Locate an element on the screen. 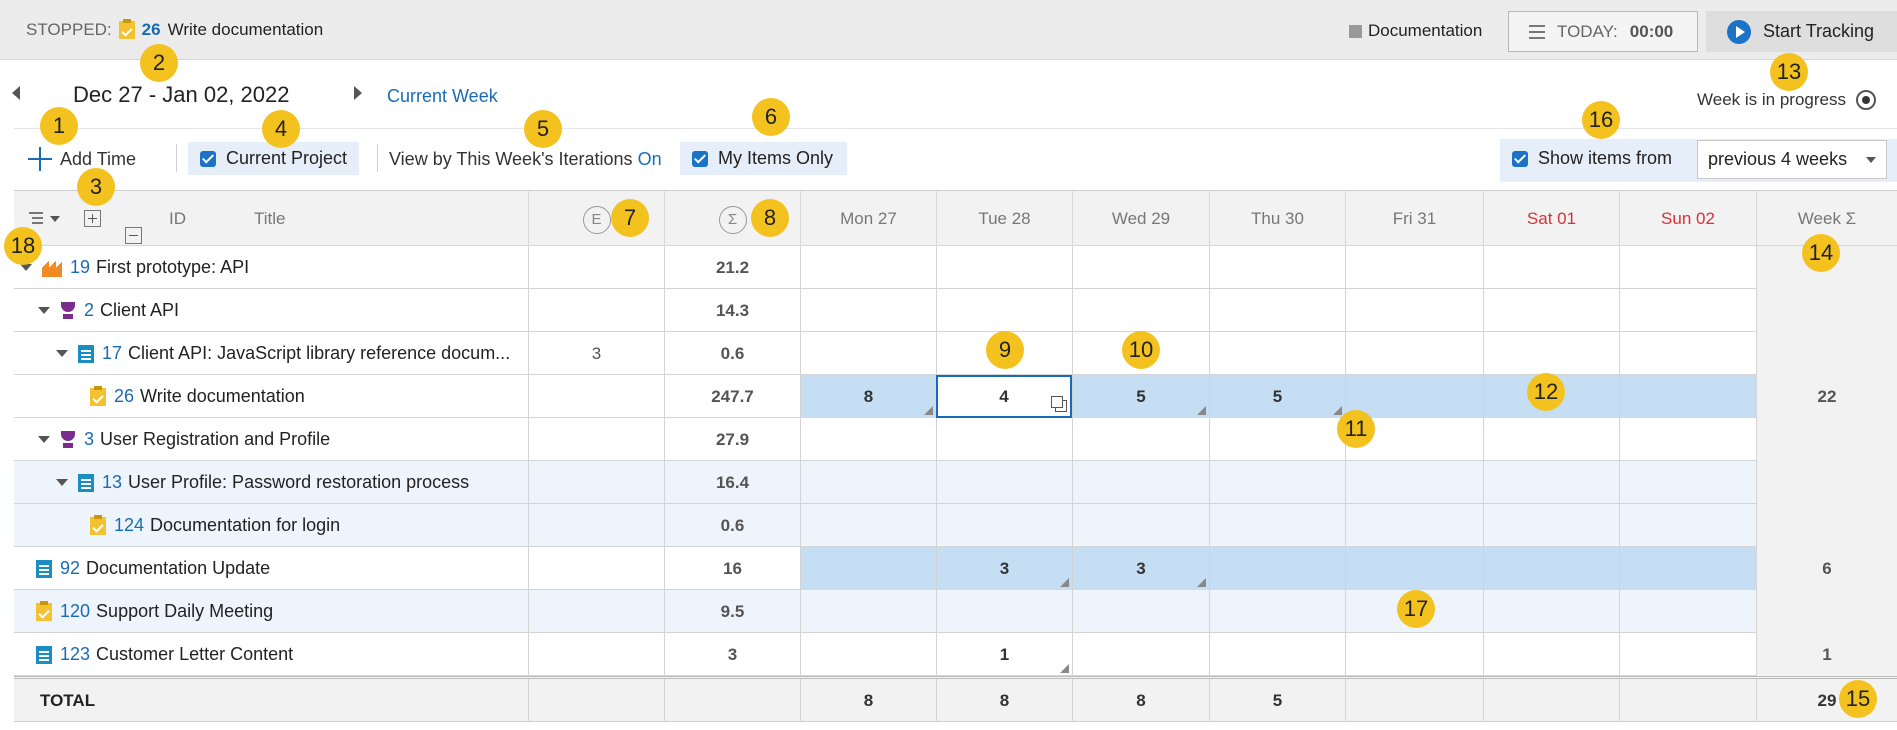  row-title-link: Write documentation is located at coordinates (222, 396).